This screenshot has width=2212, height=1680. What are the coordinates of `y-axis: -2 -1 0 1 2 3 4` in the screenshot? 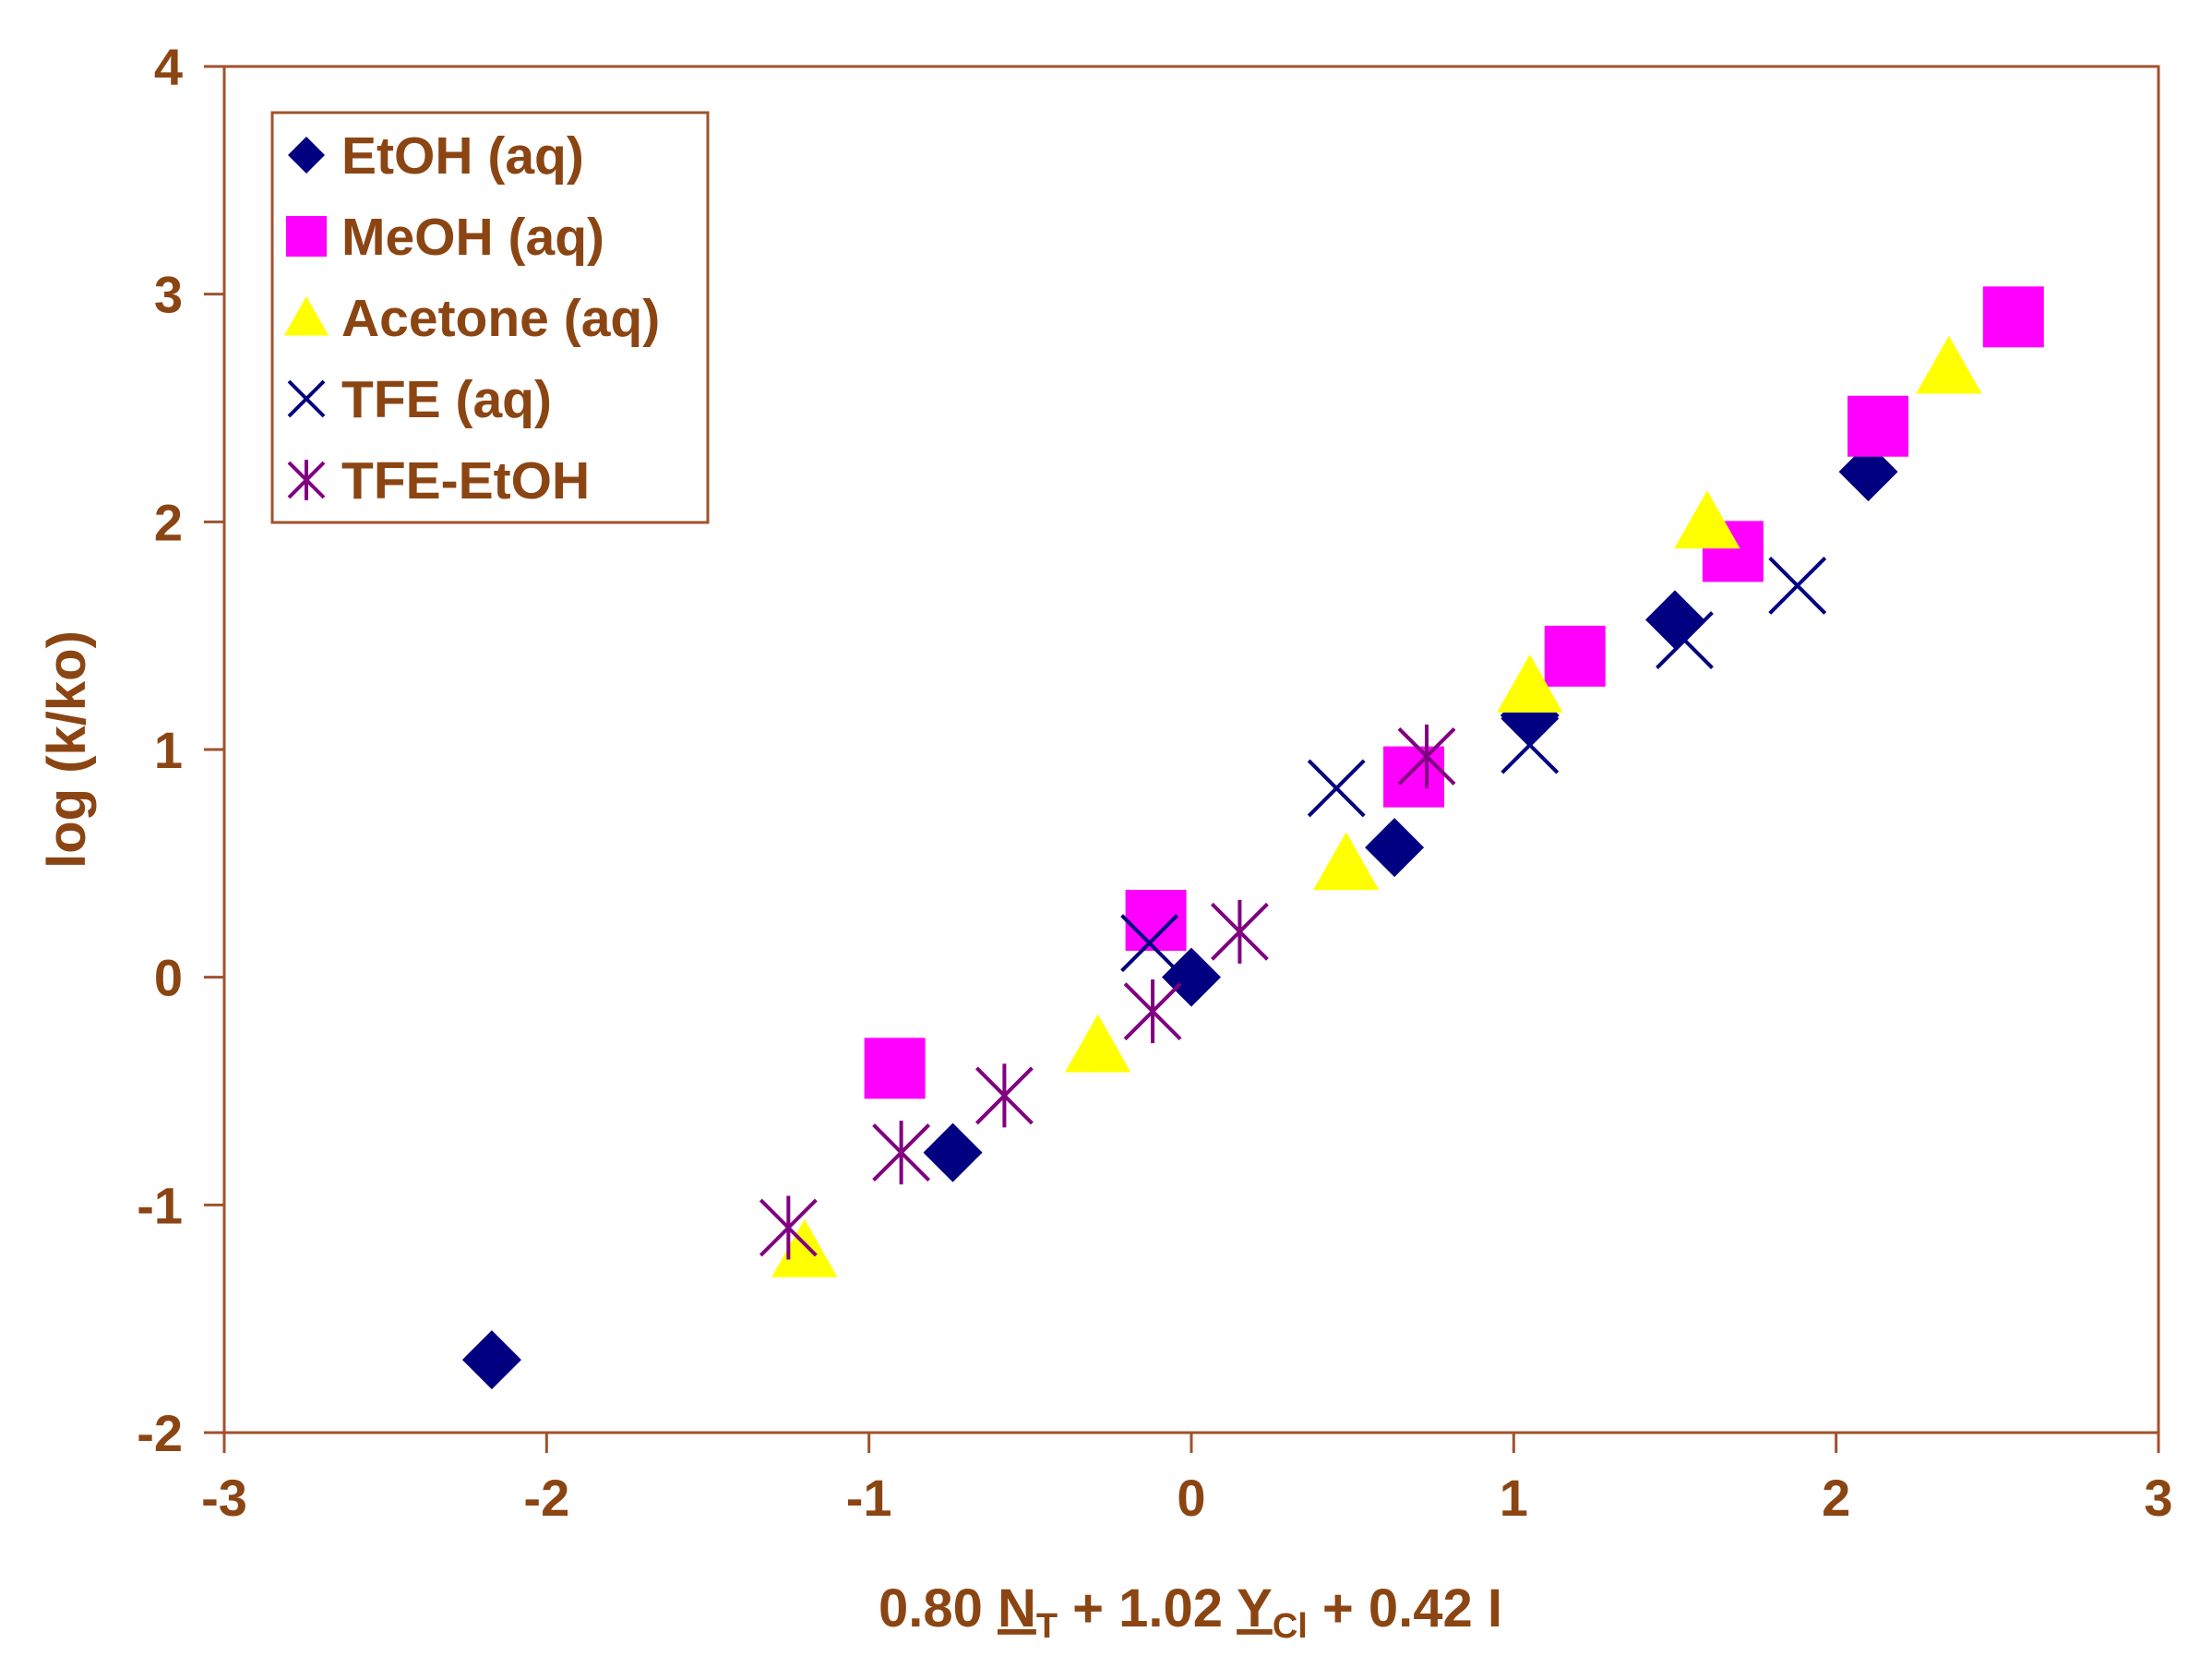 It's located at (180, 750).